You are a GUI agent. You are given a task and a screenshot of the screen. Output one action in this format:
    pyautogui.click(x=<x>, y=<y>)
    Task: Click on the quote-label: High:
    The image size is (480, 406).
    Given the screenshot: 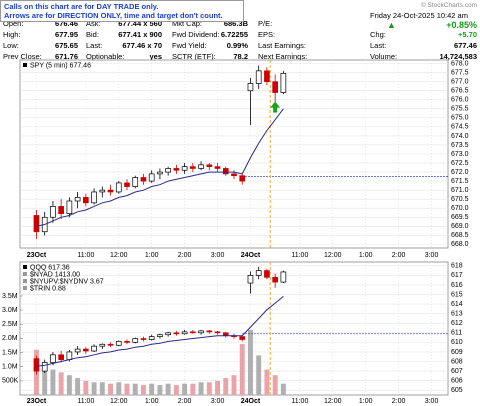 What is the action you would take?
    pyautogui.click(x=12, y=34)
    